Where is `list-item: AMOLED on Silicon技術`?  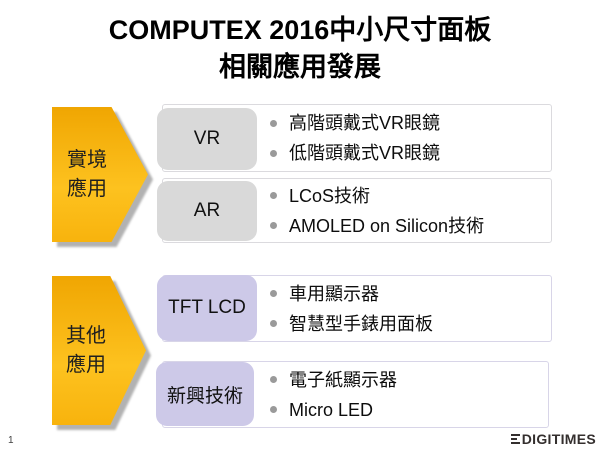 list-item: AMOLED on Silicon技術 is located at coordinates (410, 226).